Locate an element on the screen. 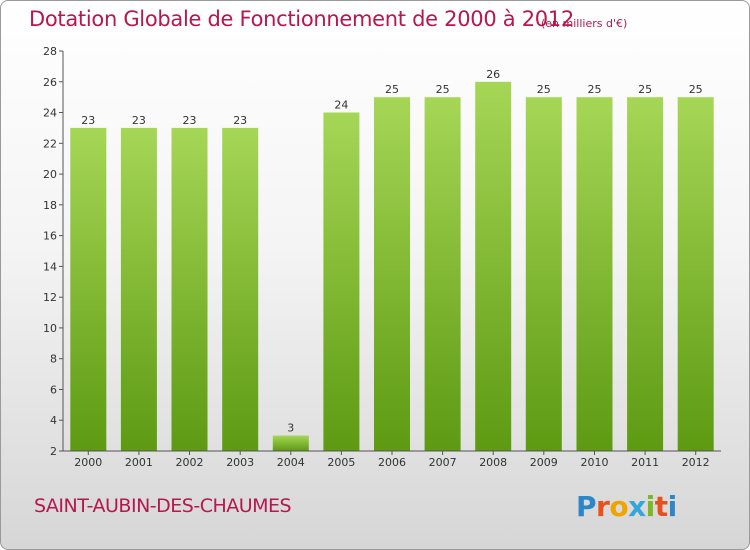  data-label-2000: 23 is located at coordinates (88, 120).